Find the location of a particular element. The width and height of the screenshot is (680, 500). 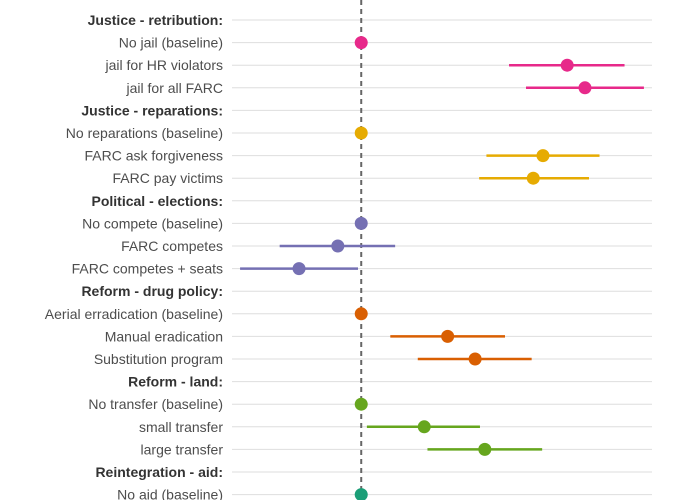

row-label: small transfer is located at coordinates (181, 427).